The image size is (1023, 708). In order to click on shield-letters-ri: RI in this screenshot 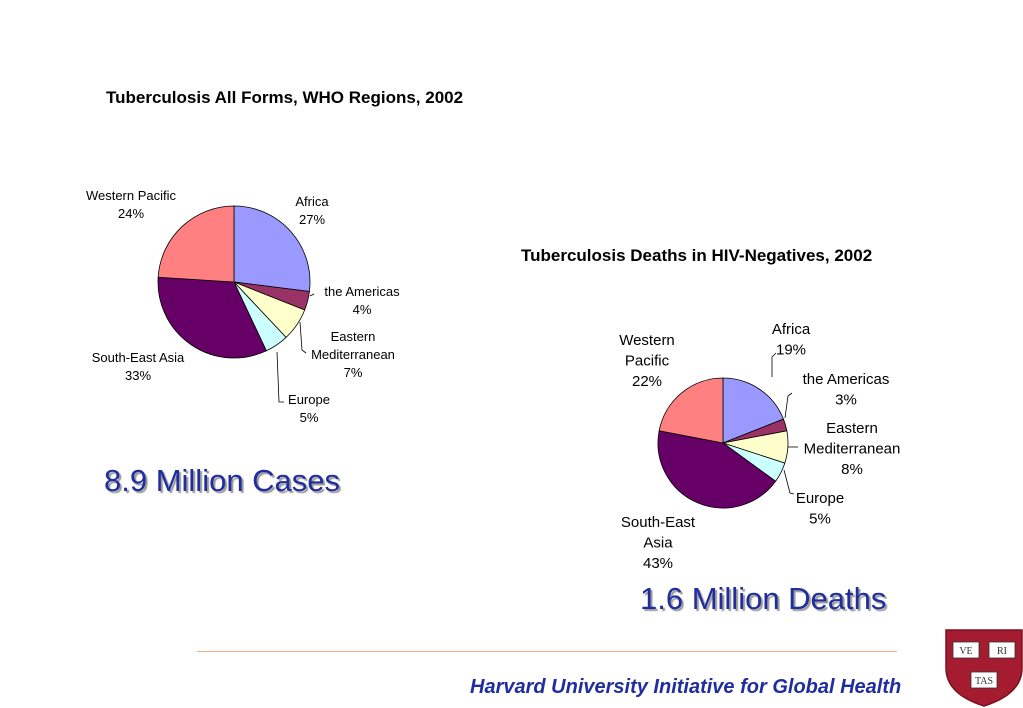, I will do `click(1002, 651)`.